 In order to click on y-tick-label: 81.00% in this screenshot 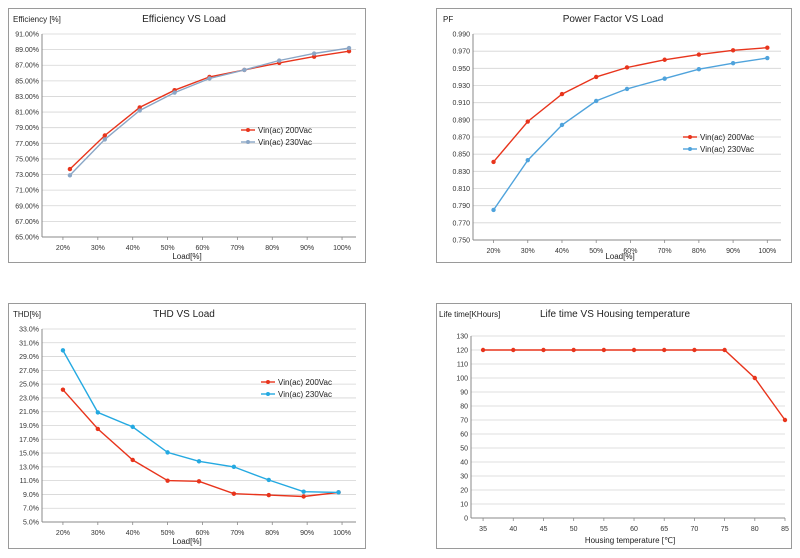, I will do `click(27, 113)`.